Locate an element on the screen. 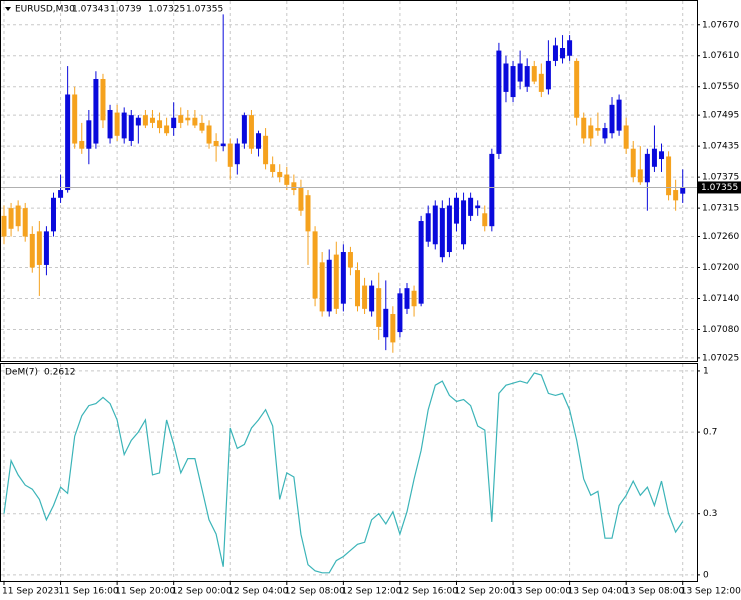 The image size is (741, 600). y-tick-label: 1.07435 is located at coordinates (720, 147).